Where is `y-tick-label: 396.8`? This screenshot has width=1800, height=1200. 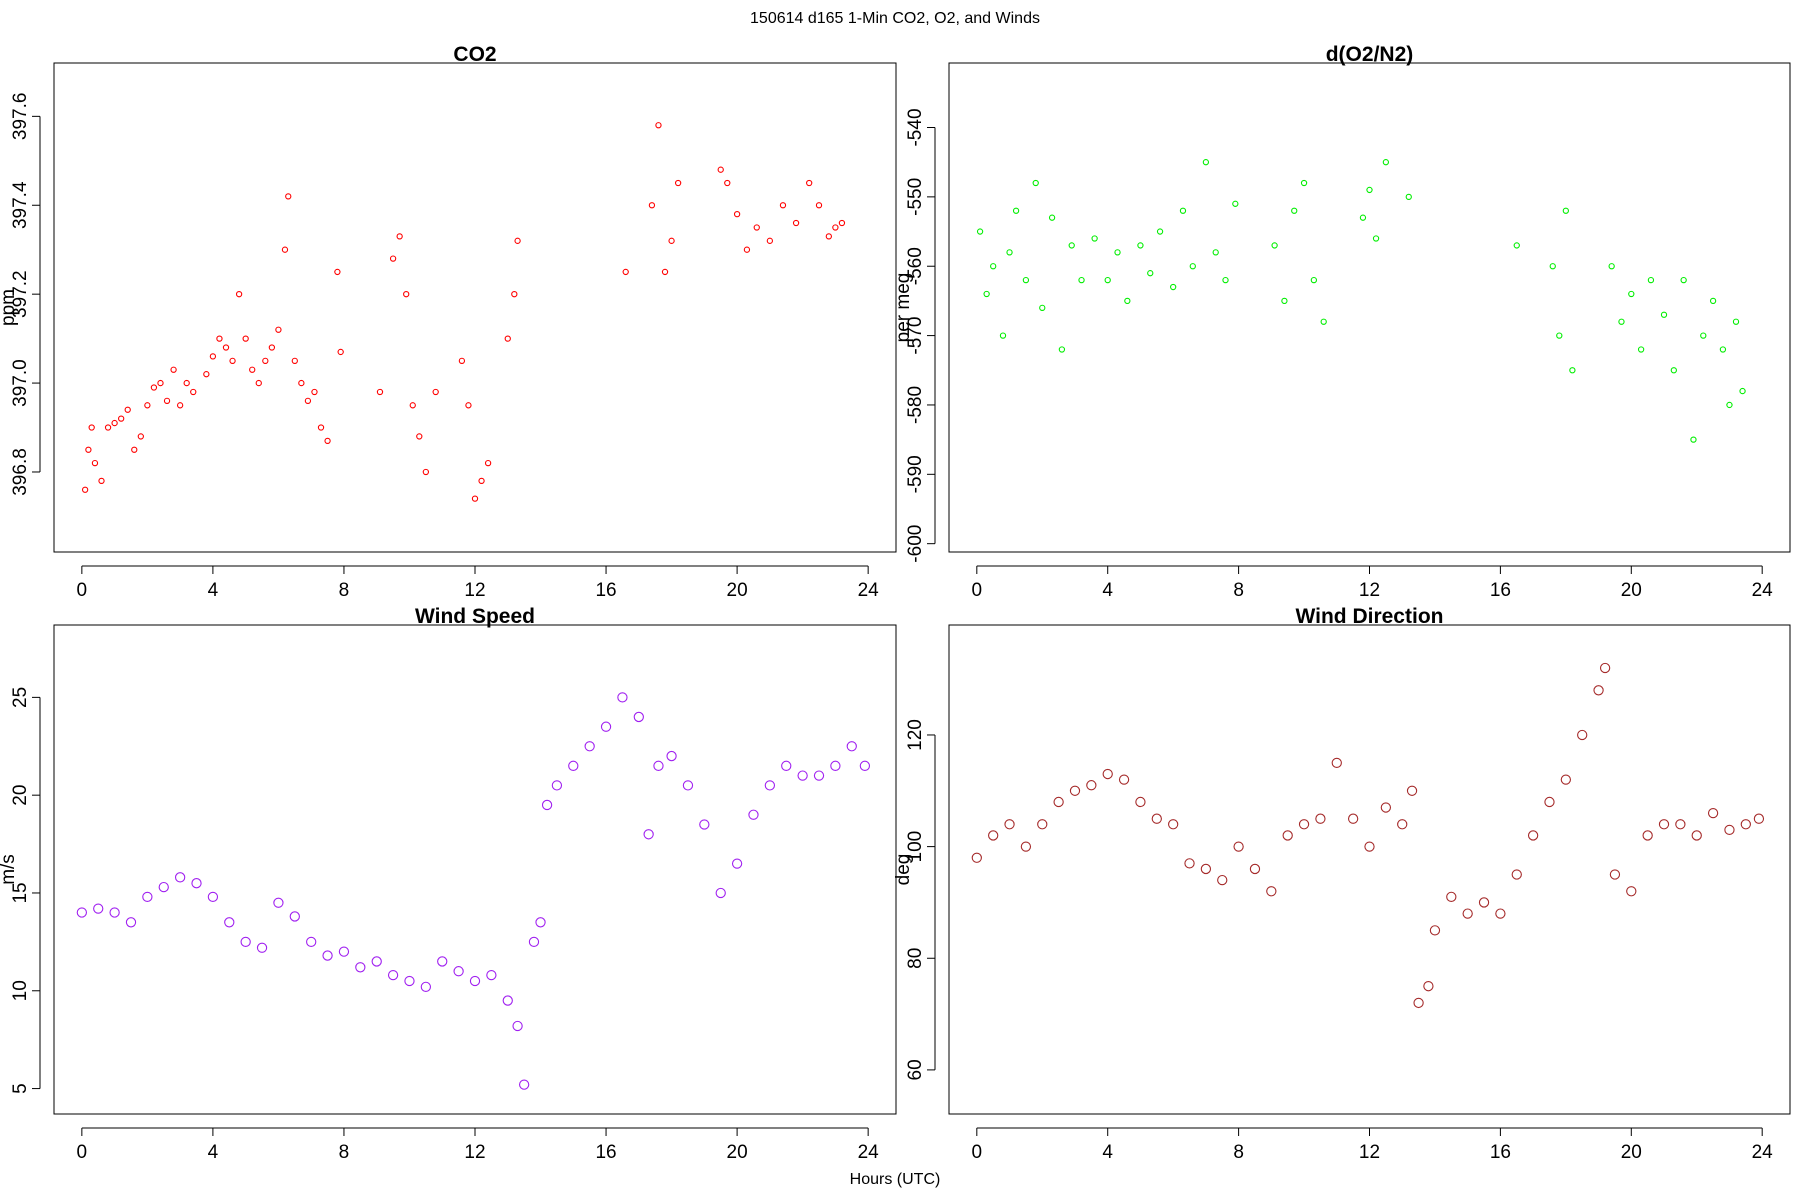
y-tick-label: 396.8 is located at coordinates (20, 472).